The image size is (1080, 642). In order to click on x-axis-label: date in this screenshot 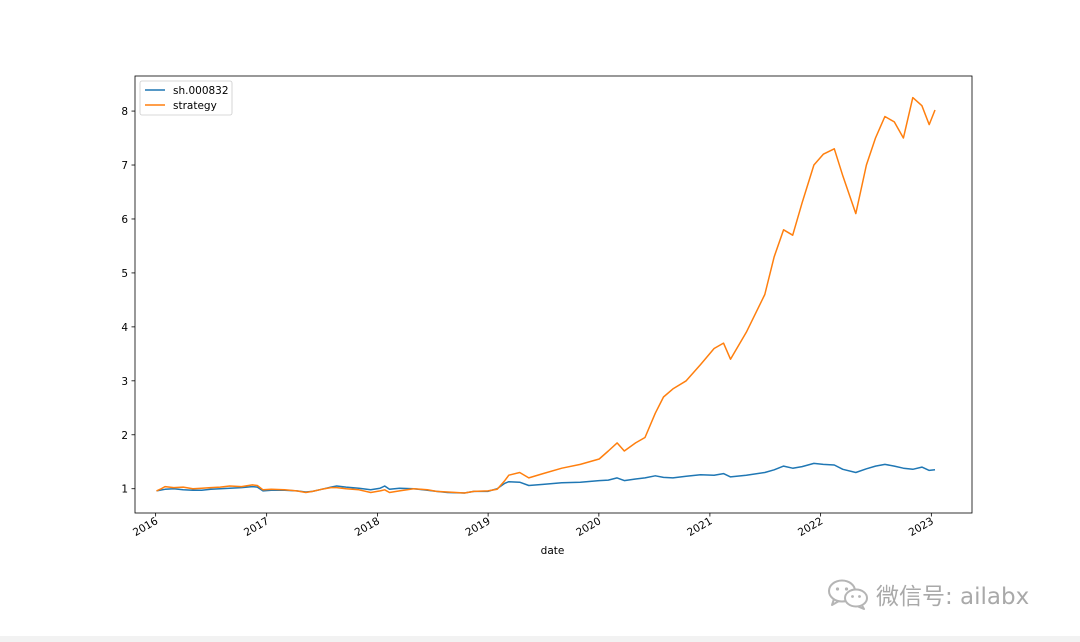, I will do `click(553, 551)`.